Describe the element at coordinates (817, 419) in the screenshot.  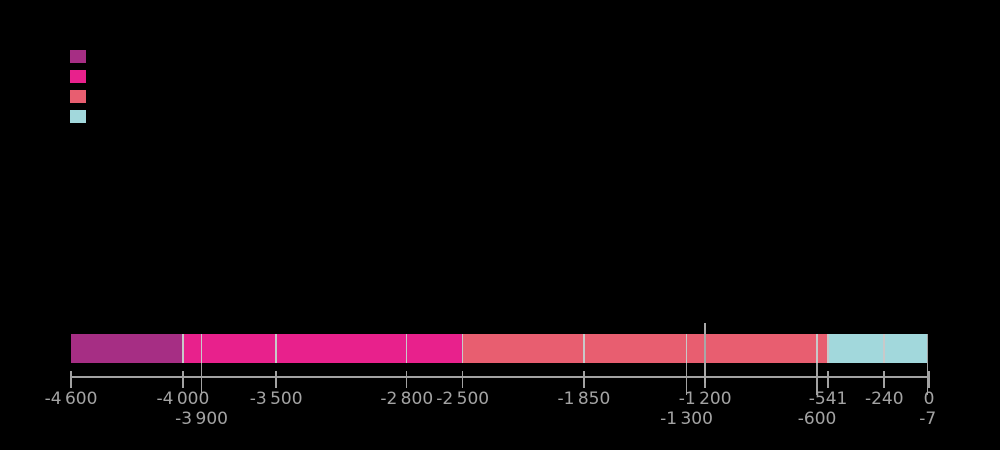
I see `tick-label: -600` at that location.